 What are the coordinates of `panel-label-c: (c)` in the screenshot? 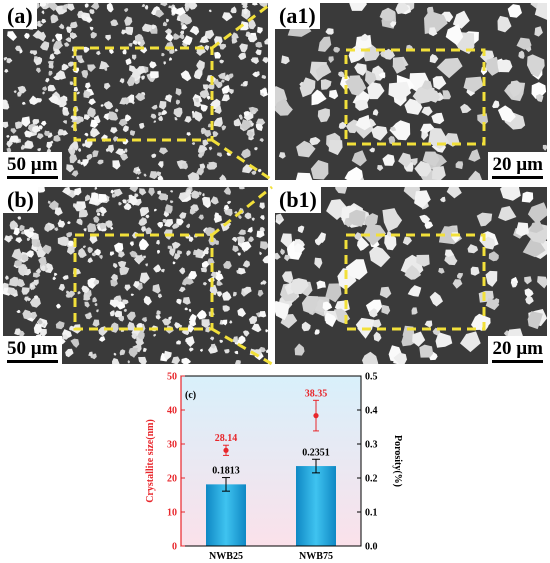 It's located at (190, 395).